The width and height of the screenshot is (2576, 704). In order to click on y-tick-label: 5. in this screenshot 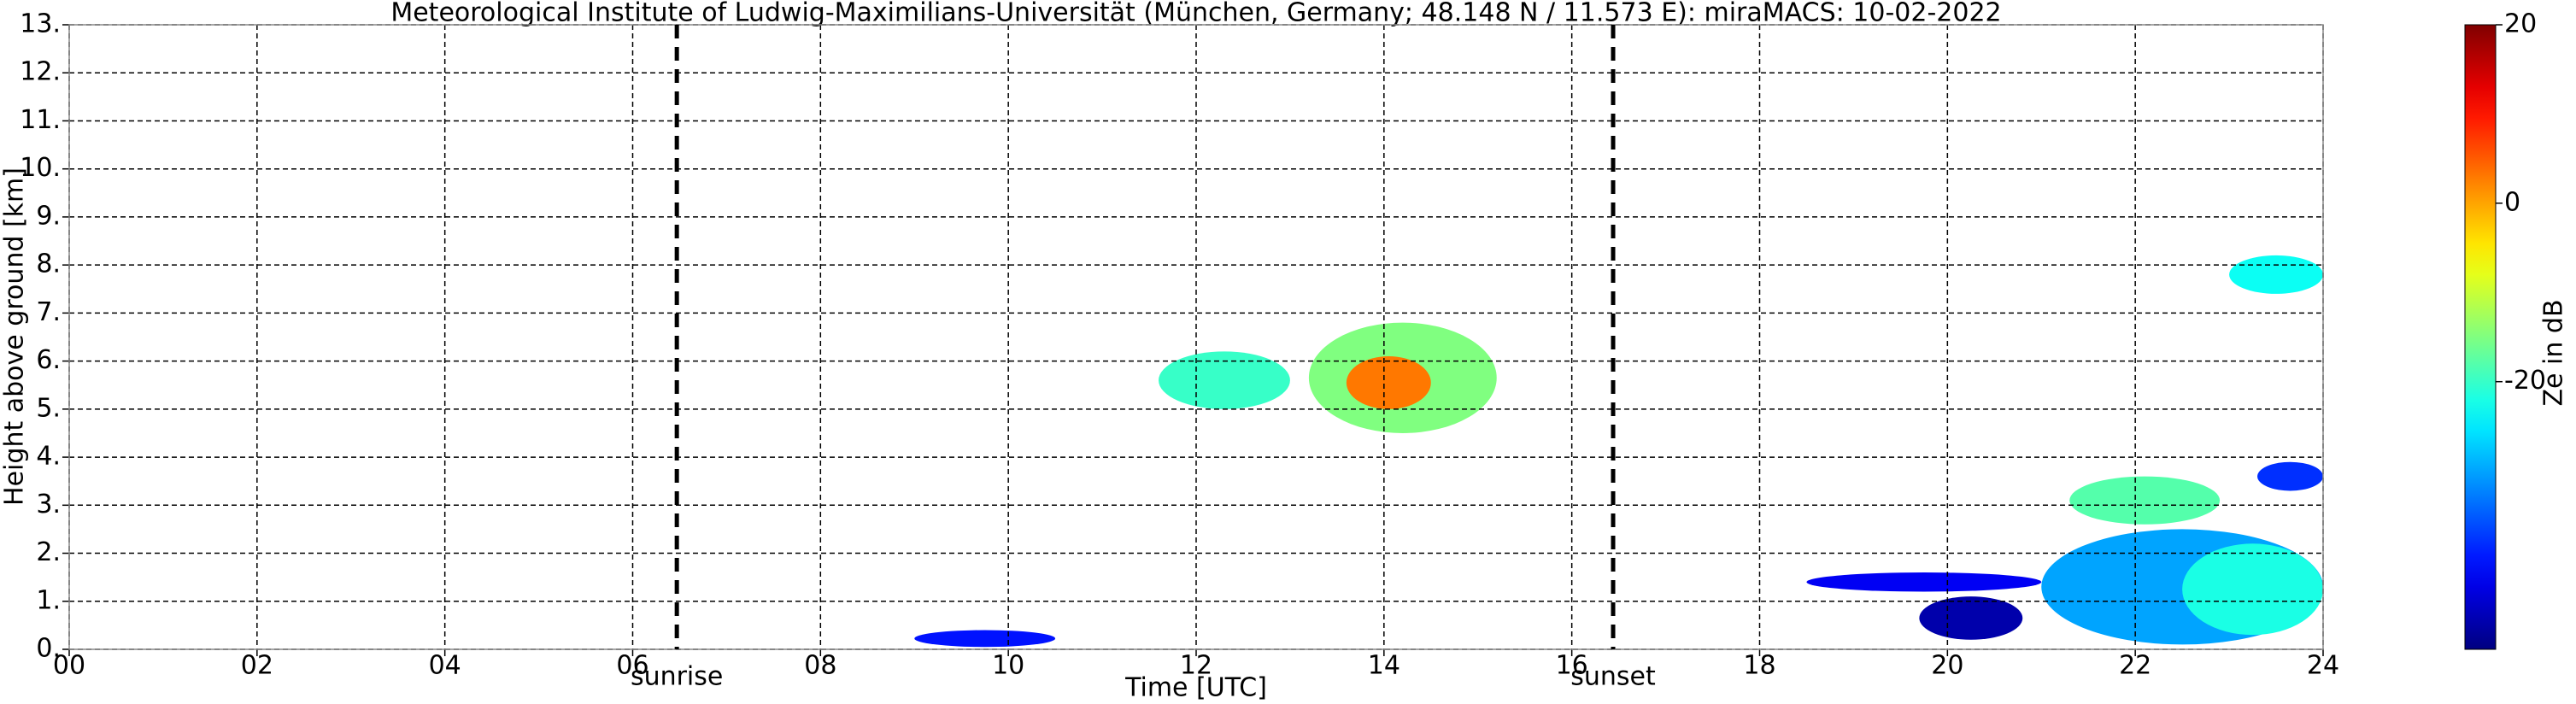, I will do `click(48, 408)`.